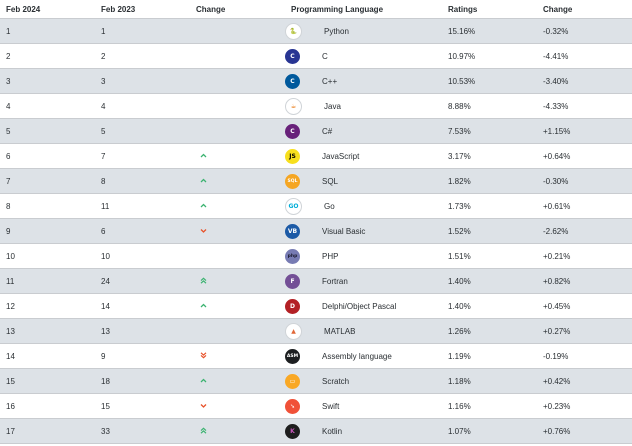 The image size is (632, 446). What do you see at coordinates (331, 406) in the screenshot?
I see `language-name: Swift` at bounding box center [331, 406].